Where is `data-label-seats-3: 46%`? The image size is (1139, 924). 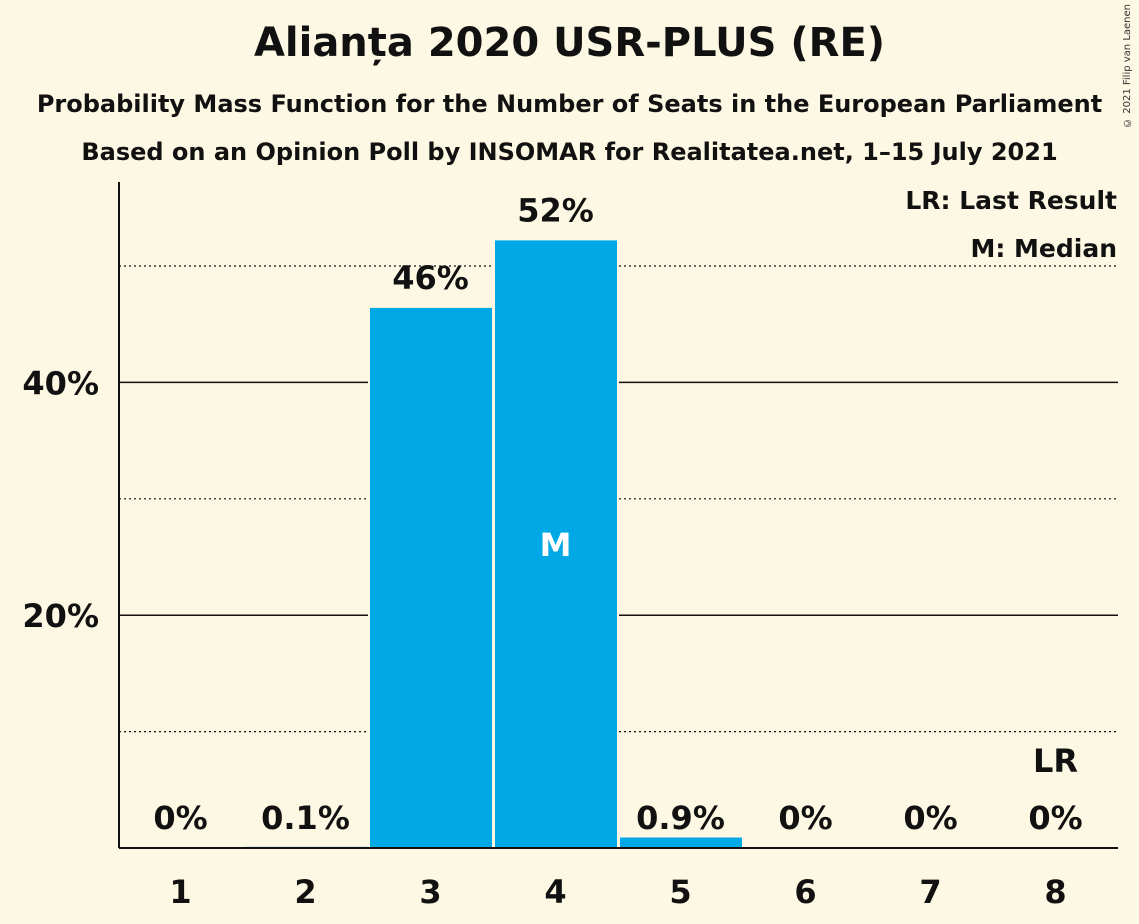 data-label-seats-3: 46% is located at coordinates (430, 278).